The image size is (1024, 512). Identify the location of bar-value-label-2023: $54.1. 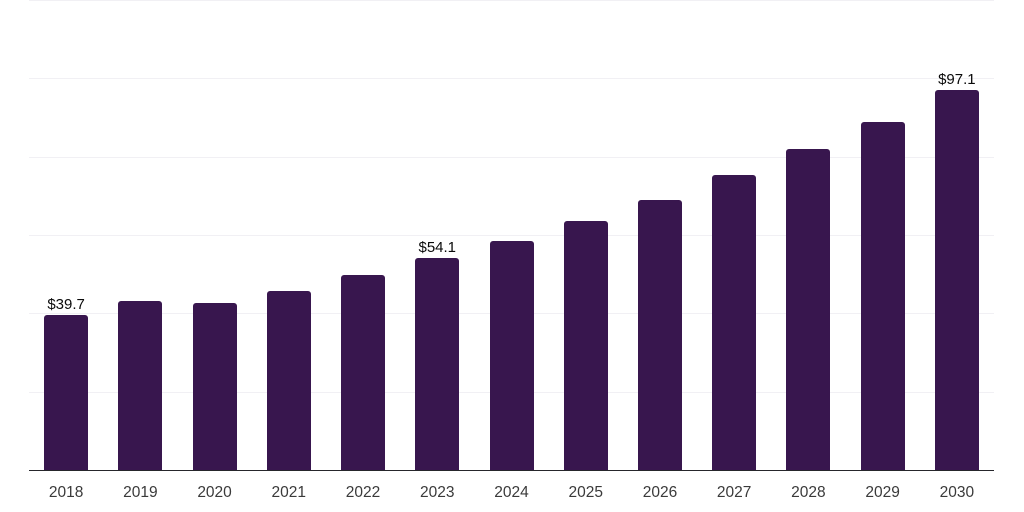
(437, 248).